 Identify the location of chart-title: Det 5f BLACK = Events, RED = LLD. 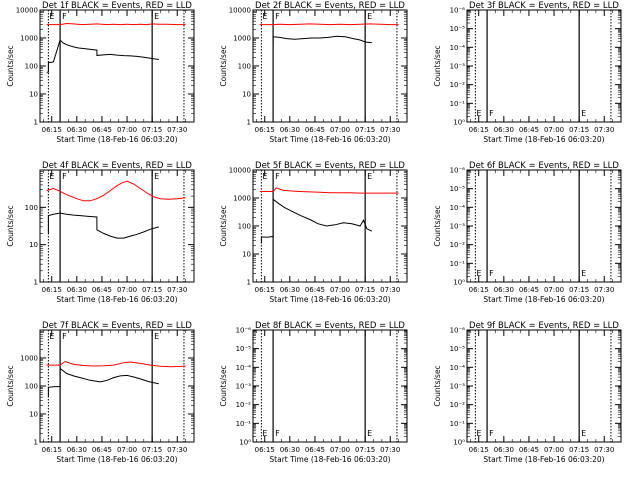
(330, 166).